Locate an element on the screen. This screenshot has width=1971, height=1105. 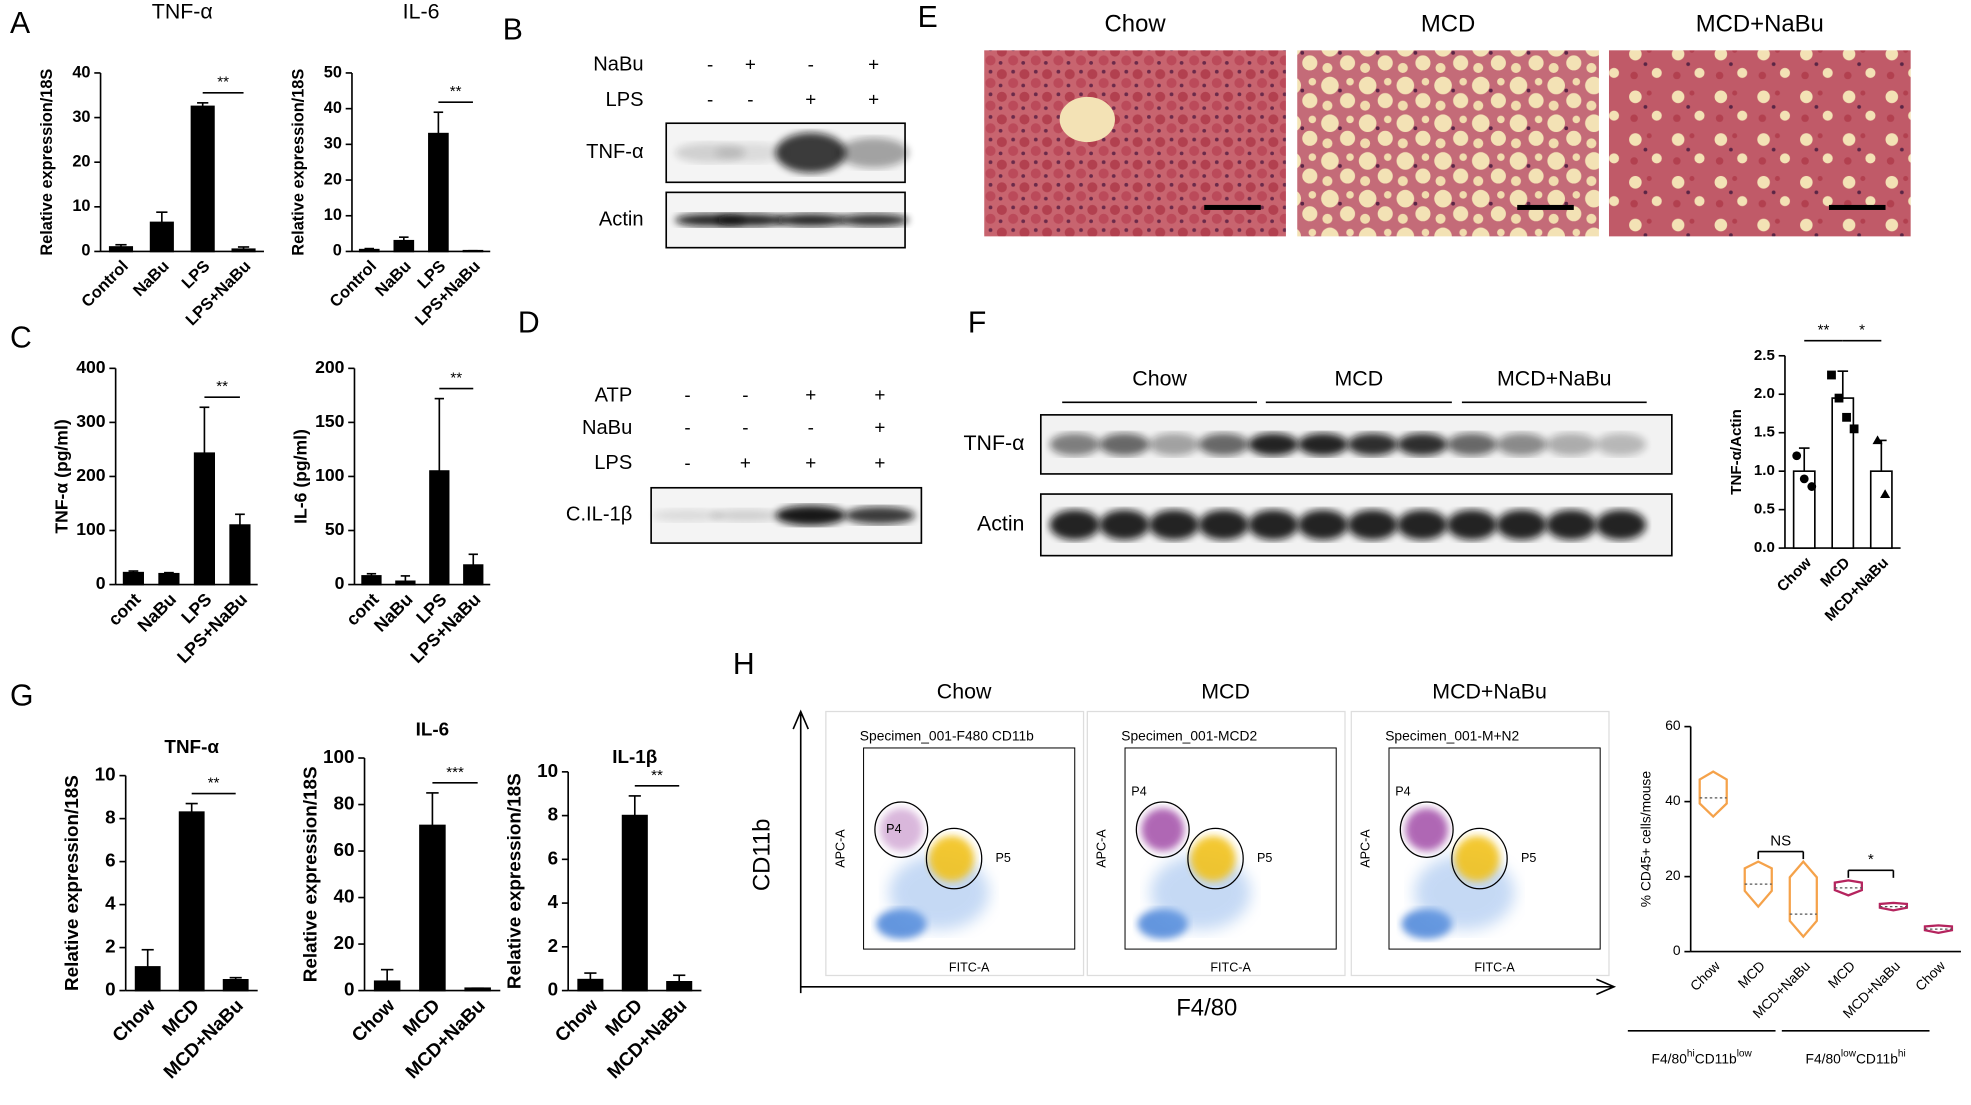
group-label-part: hi is located at coordinates (1902, 1053).